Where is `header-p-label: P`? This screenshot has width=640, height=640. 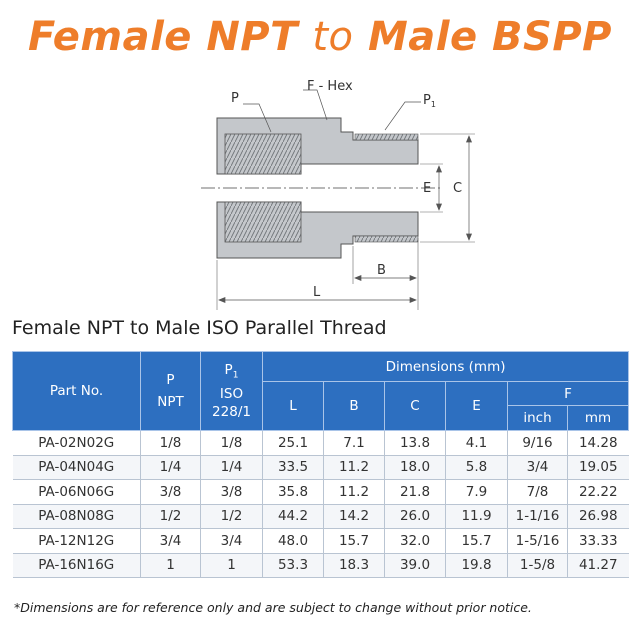 header-p-label: P is located at coordinates (170, 380).